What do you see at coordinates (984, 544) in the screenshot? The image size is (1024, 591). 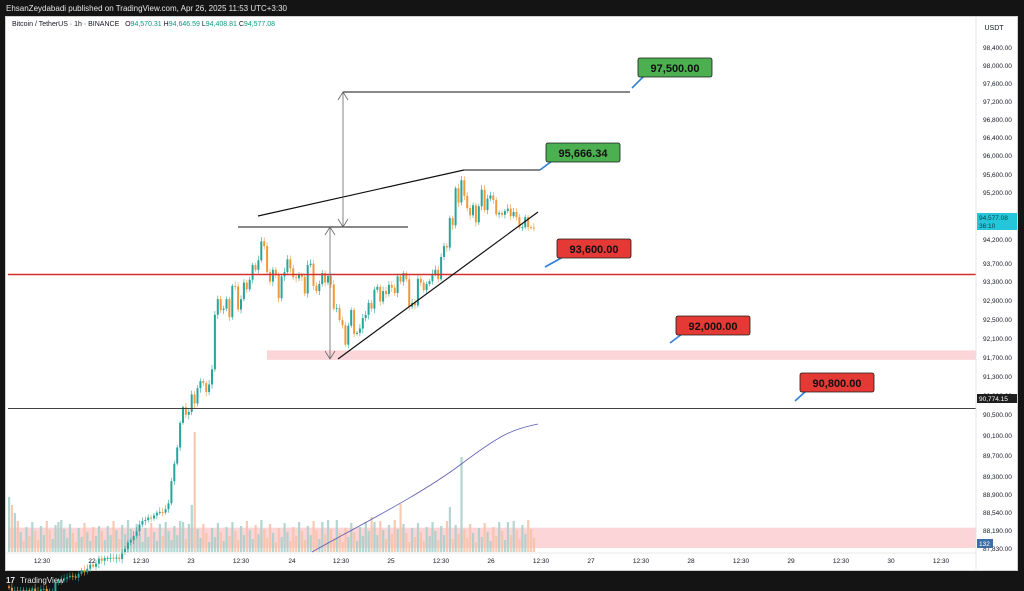 I see `volume-badge-text: 132` at bounding box center [984, 544].